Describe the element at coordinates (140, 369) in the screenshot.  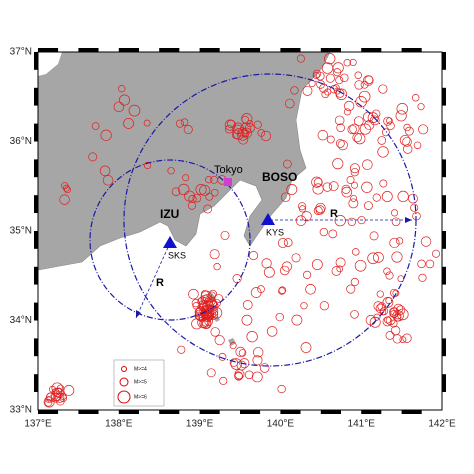
I see `legend-label: M>=4` at that location.